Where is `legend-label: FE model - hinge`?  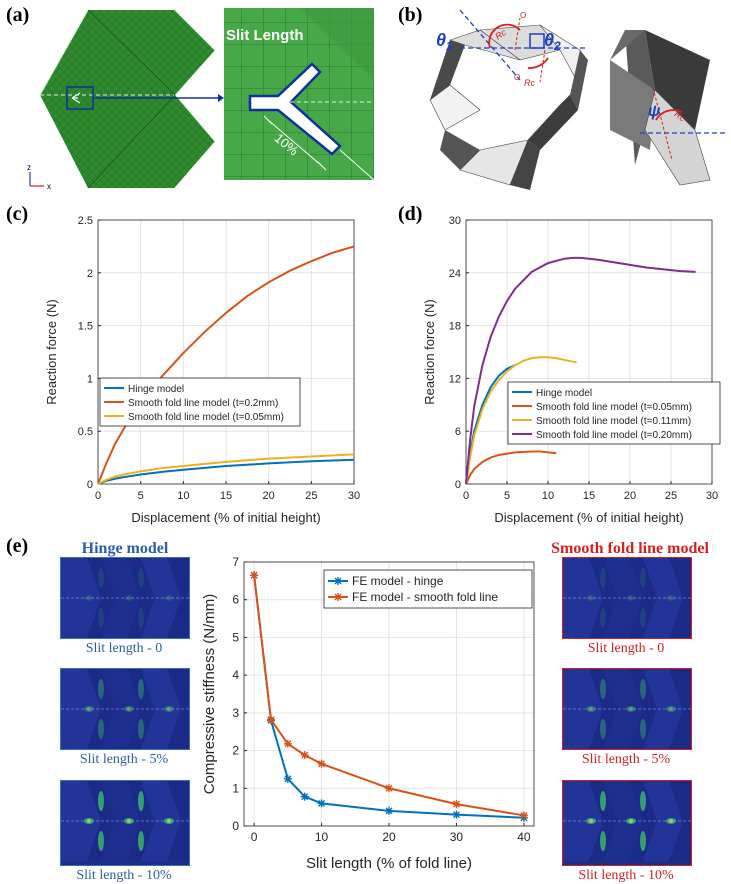
legend-label: FE model - hinge is located at coordinates (398, 581).